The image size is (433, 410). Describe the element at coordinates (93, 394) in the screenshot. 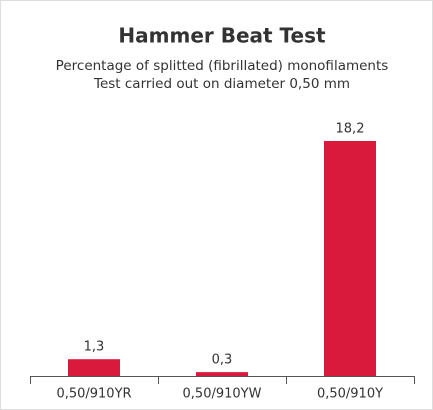

I see `x-tick-label: 0,50/910YR` at that location.